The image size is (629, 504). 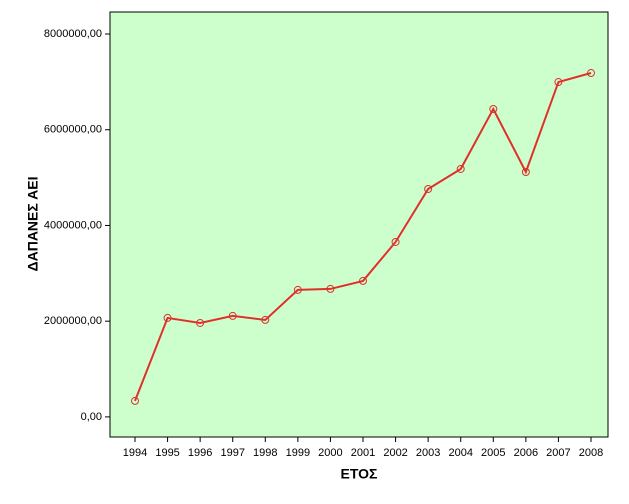 I want to click on x-tick-label: 2006, so click(x=526, y=453).